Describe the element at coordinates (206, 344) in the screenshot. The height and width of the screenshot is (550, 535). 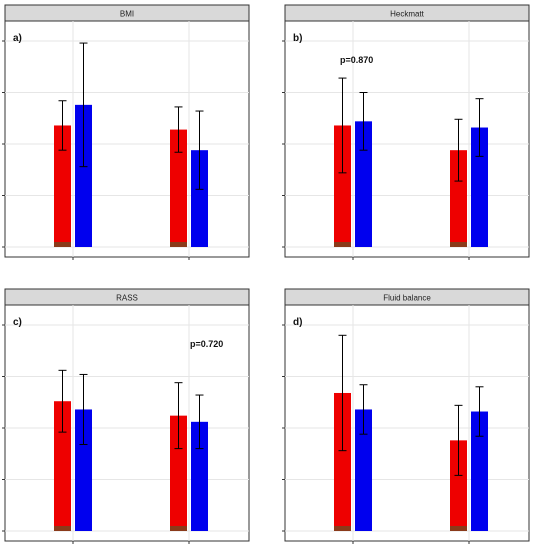
I see `annotation-p-value: p=0.720` at that location.